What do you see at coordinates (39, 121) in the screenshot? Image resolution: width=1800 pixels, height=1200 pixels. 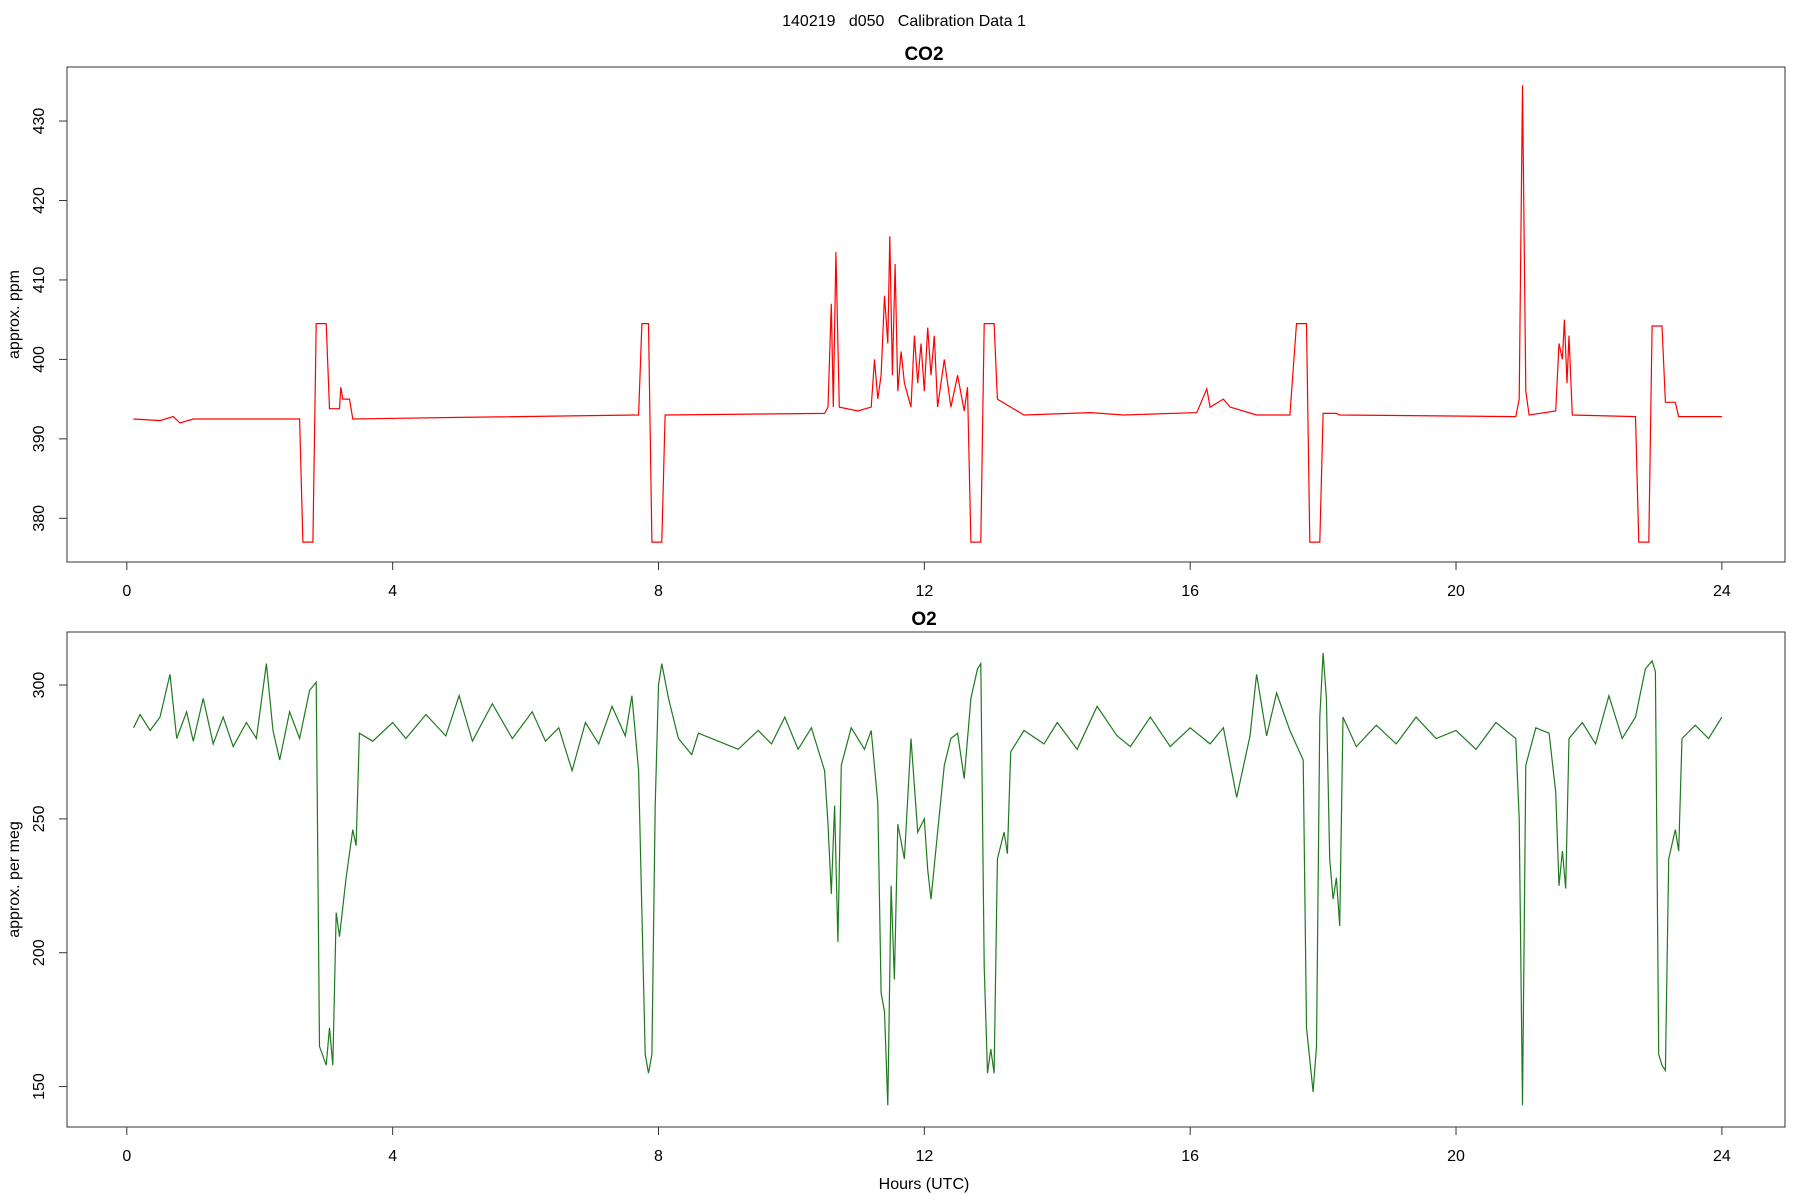 I see `y-tick-label: 430` at bounding box center [39, 121].